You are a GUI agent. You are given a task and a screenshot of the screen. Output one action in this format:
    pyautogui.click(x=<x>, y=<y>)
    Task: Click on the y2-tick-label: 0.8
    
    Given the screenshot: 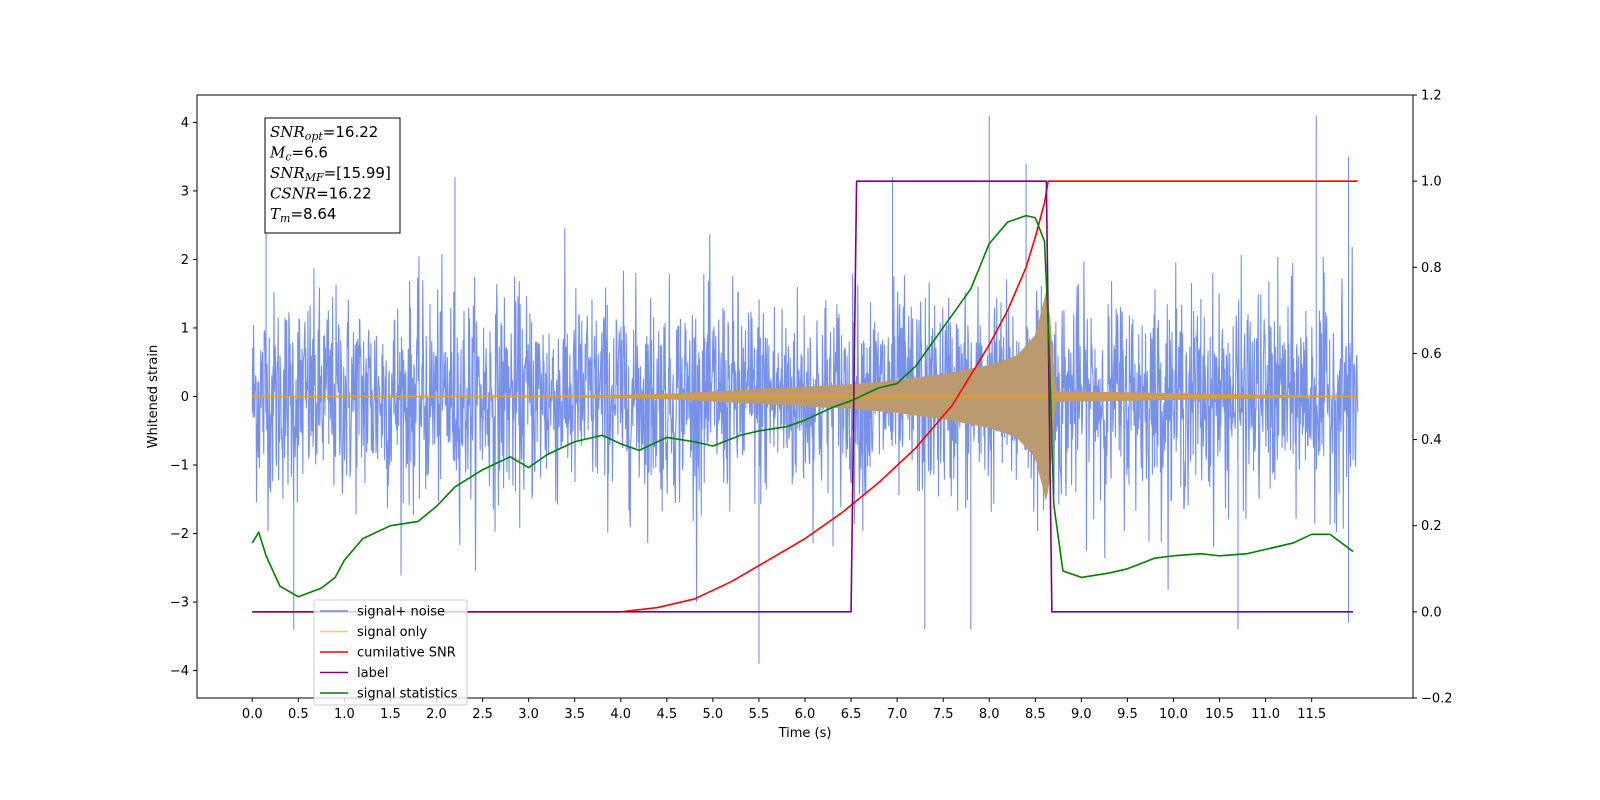 What is the action you would take?
    pyautogui.click(x=1431, y=268)
    